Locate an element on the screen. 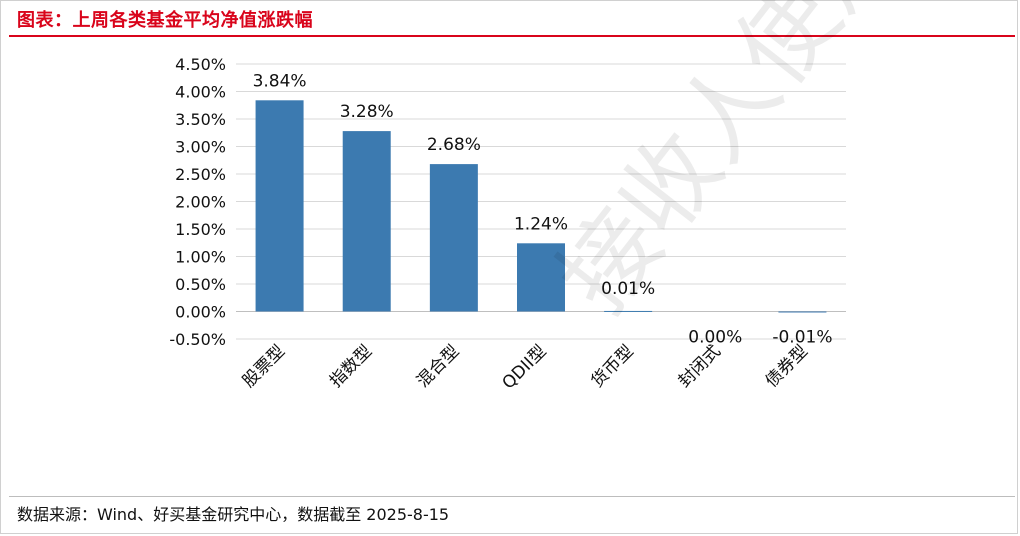  y-tick-label: 0.00% is located at coordinates (200, 312).